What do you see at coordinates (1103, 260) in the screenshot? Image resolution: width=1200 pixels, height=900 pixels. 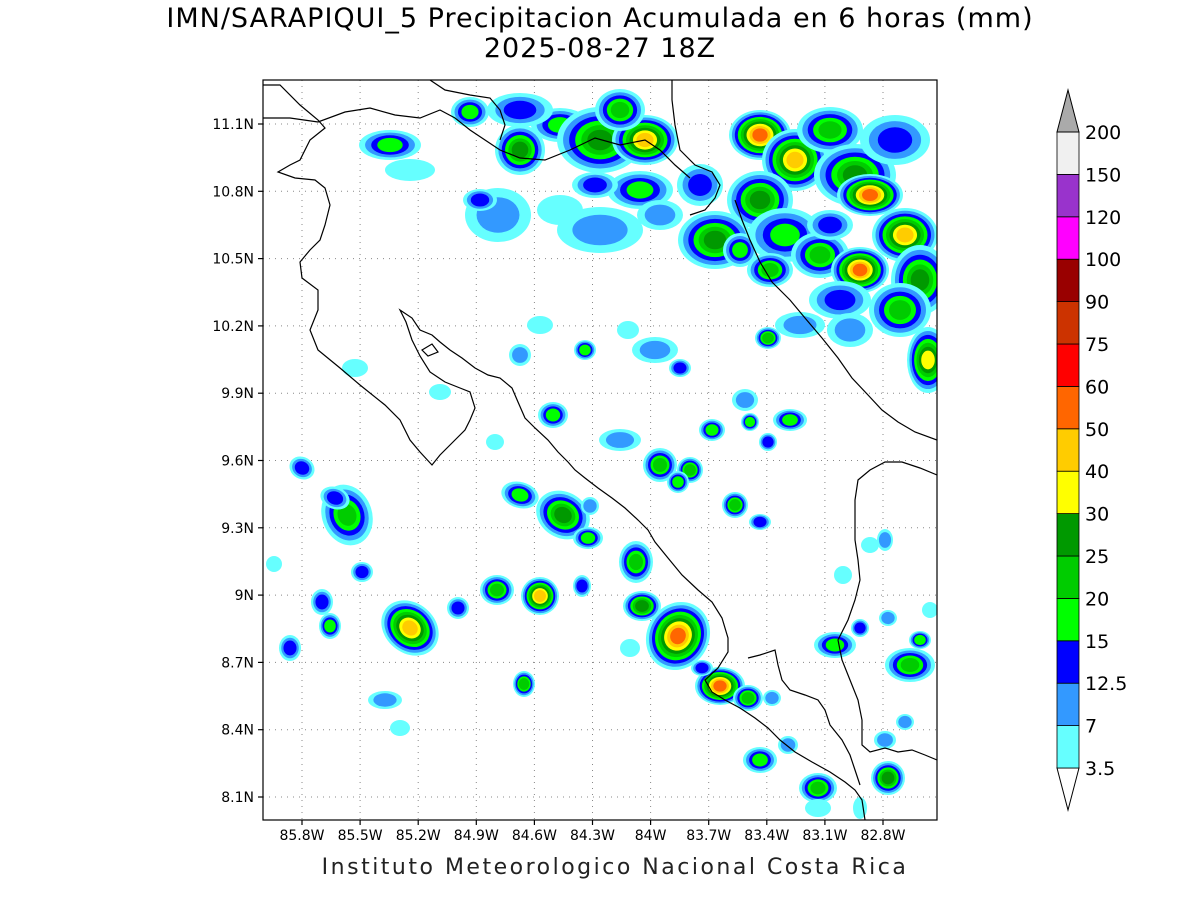 I see `colorbar-label: 100` at bounding box center [1103, 260].